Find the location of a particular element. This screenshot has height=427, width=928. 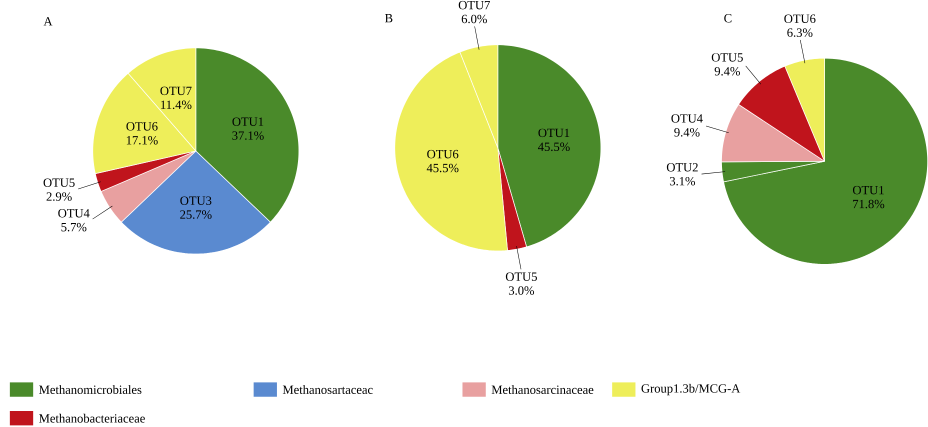

chart-title: C is located at coordinates (728, 18).